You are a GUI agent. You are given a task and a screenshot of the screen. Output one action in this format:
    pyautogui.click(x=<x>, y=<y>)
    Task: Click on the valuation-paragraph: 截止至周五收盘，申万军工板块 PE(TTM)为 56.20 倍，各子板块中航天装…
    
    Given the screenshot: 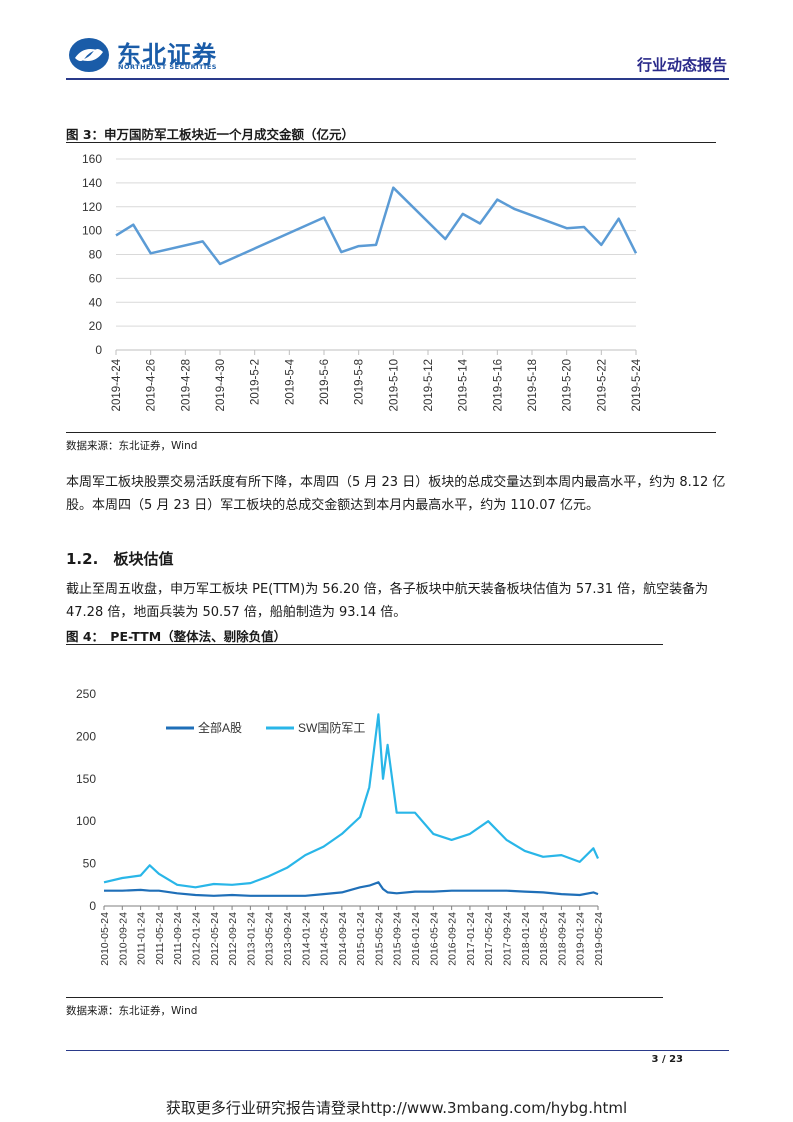 What is the action you would take?
    pyautogui.click(x=387, y=601)
    